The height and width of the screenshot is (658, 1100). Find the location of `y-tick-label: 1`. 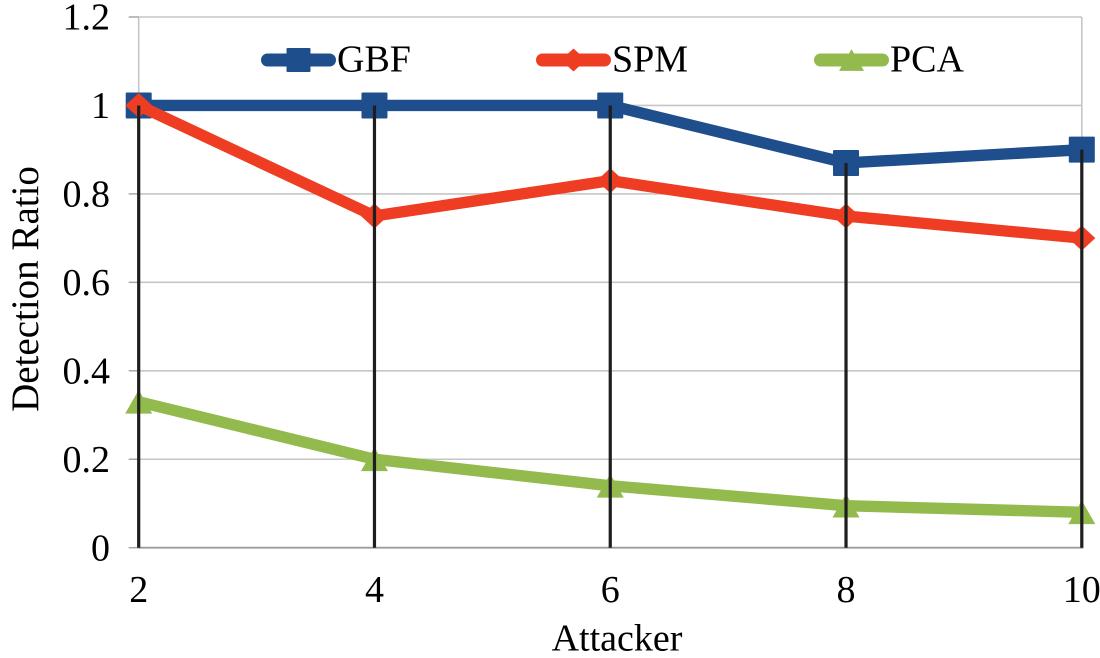

y-tick-label: 1 is located at coordinates (100, 106).